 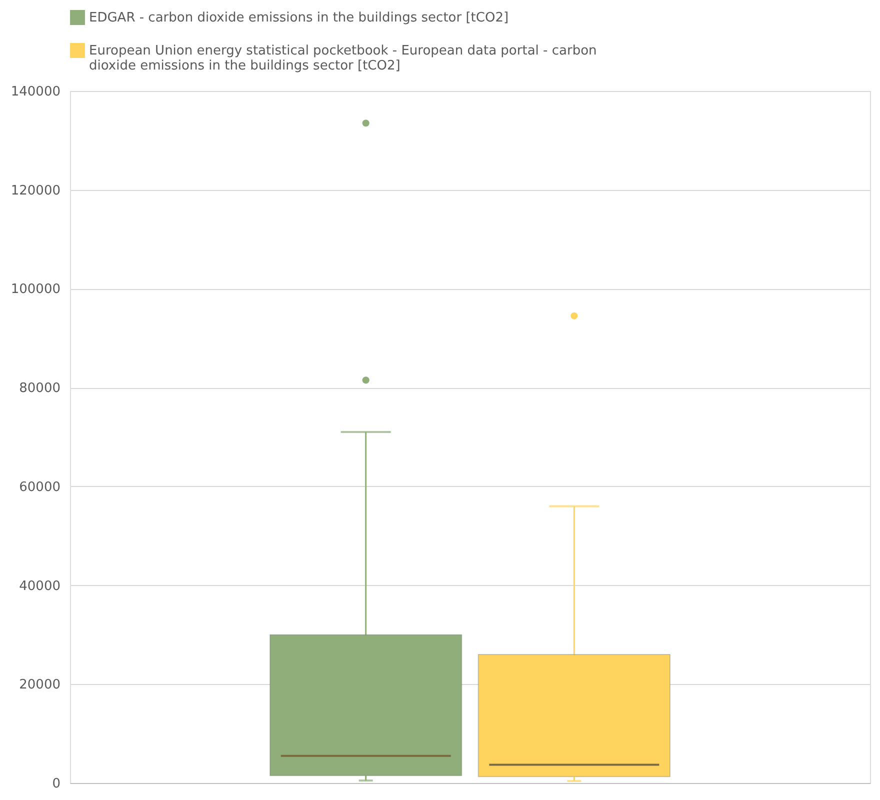 I want to click on y-tick-label: 20000, so click(x=39, y=685).